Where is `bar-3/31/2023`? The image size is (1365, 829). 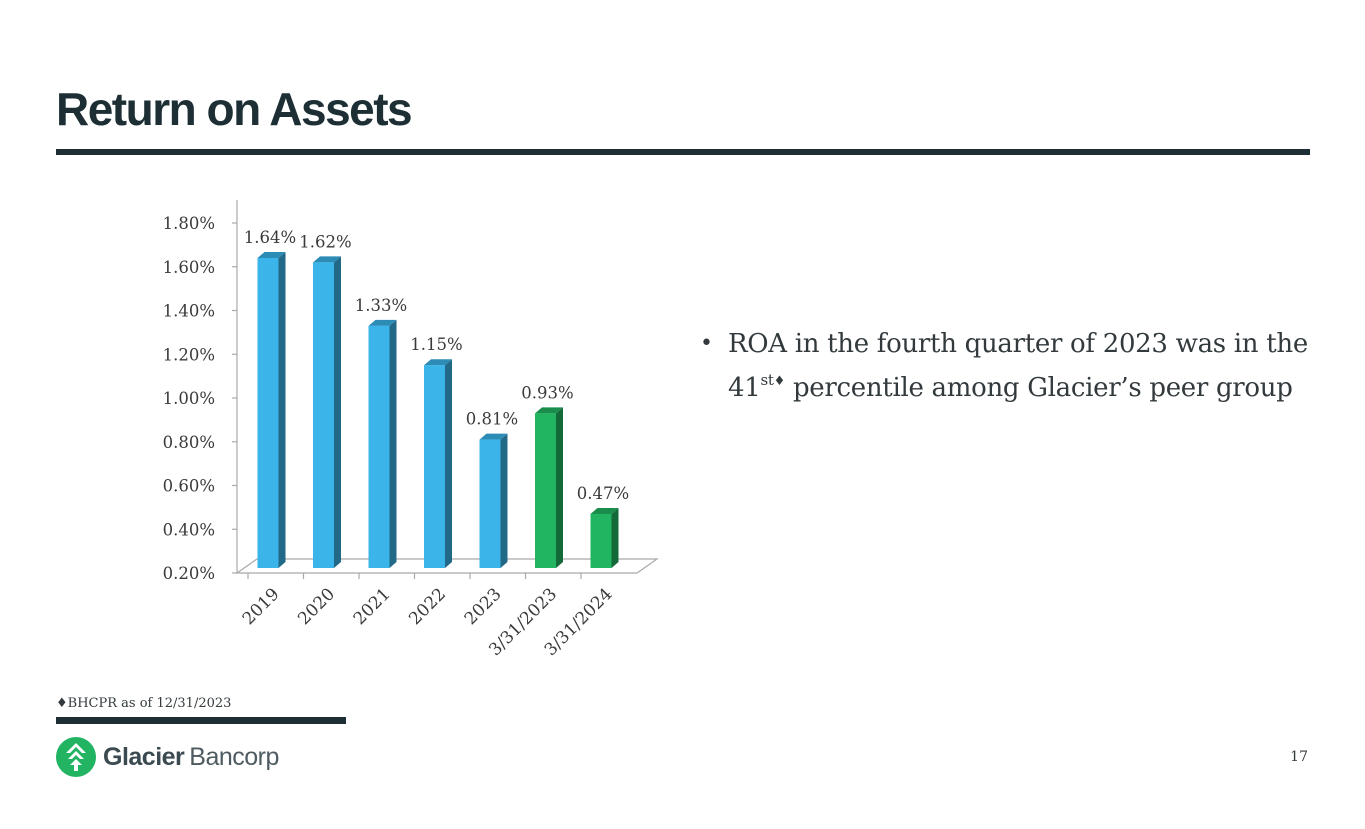 bar-3/31/2023 is located at coordinates (549, 487).